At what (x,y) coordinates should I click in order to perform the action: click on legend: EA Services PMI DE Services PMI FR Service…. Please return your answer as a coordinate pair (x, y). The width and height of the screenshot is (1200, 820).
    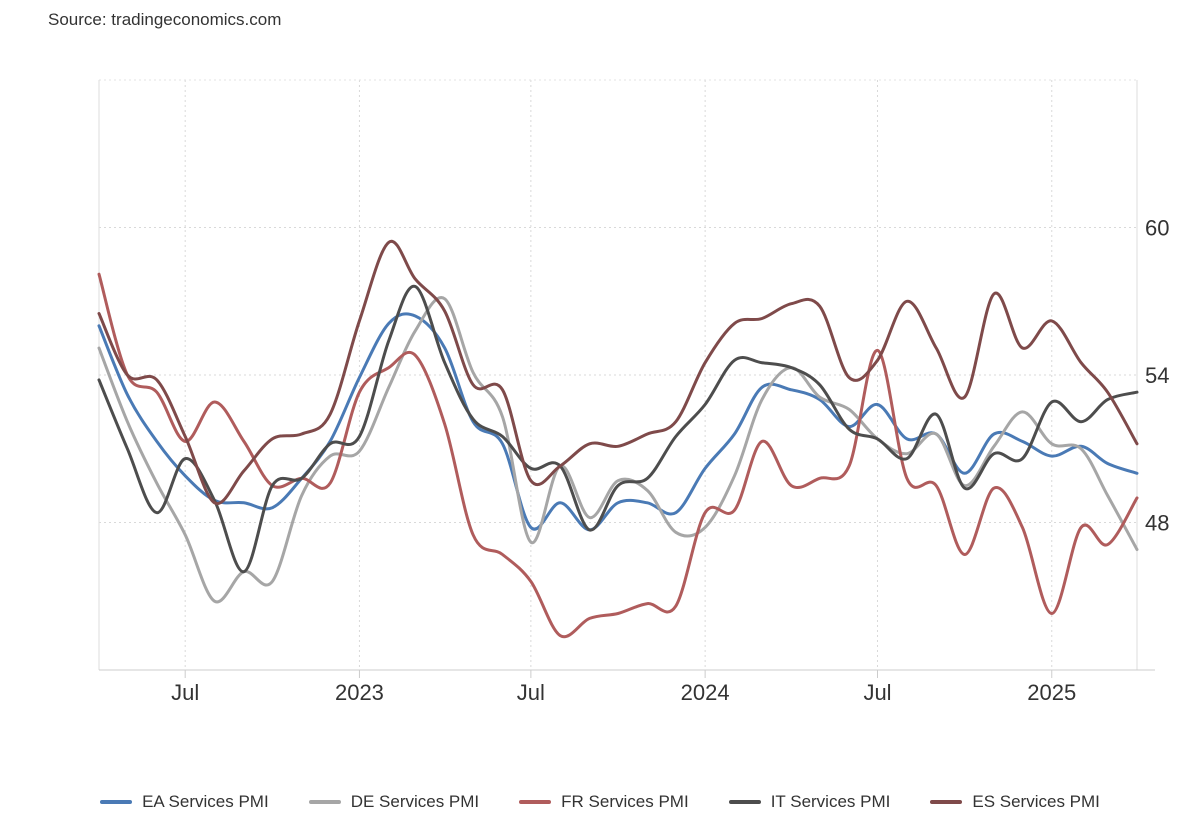
    Looking at the image, I should click on (600, 802).